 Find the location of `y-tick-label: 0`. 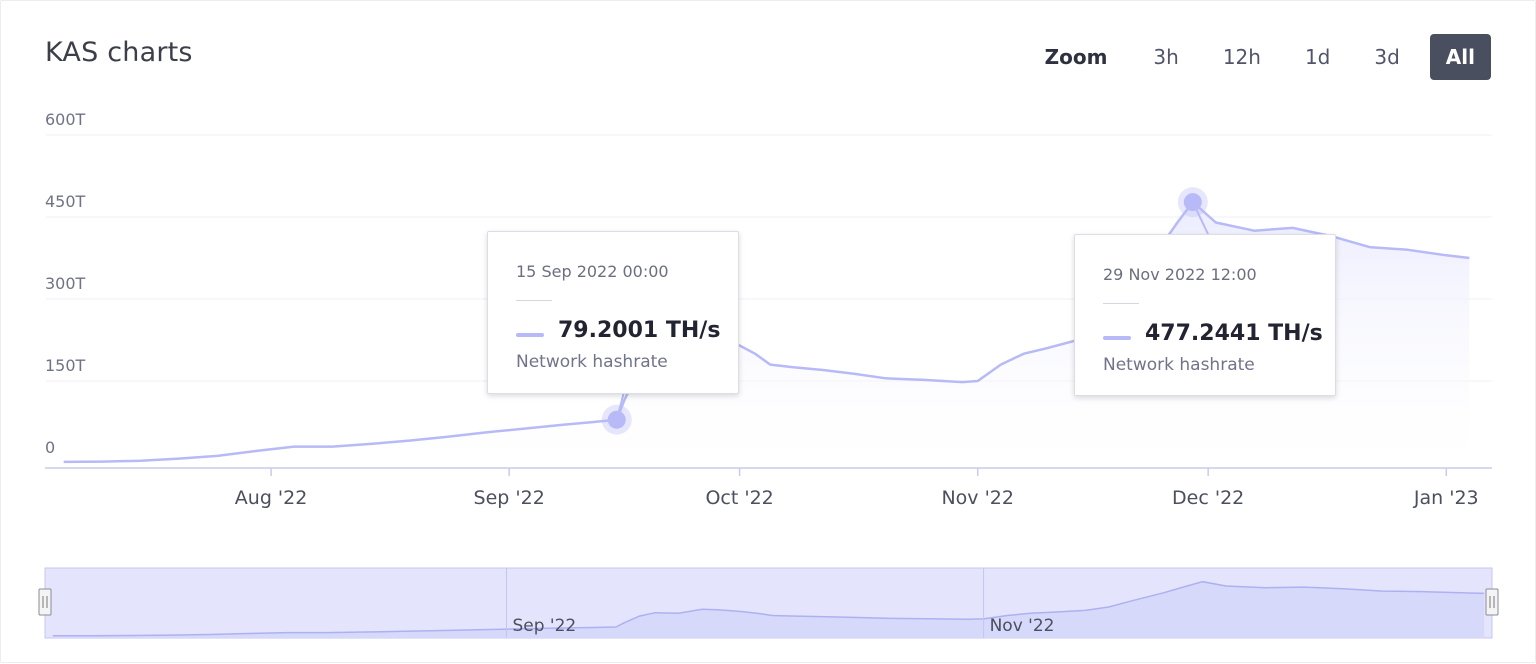

y-tick-label: 0 is located at coordinates (50, 447).